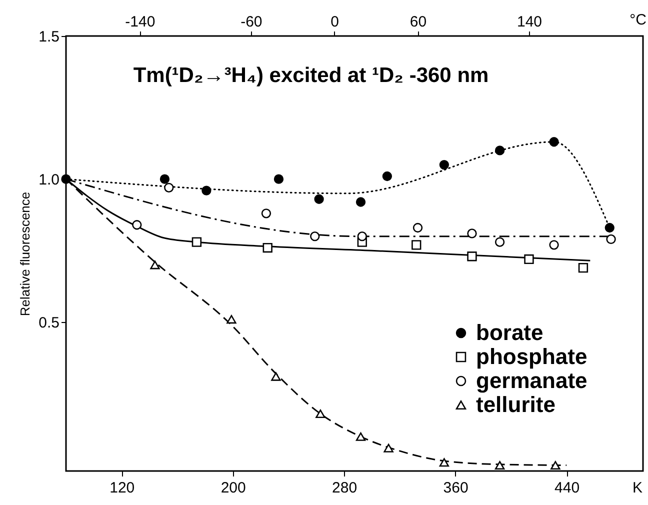  Describe the element at coordinates (311, 75) in the screenshot. I see `text: Tm(¹D₂→³H₄) excited at ¹D₂ -360 nm` at that location.